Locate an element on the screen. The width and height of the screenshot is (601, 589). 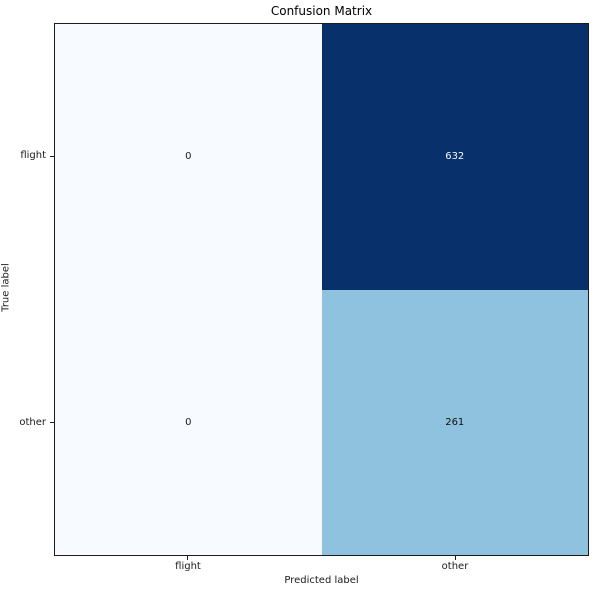
chart-title: Confusion Matrix is located at coordinates (321, 11).